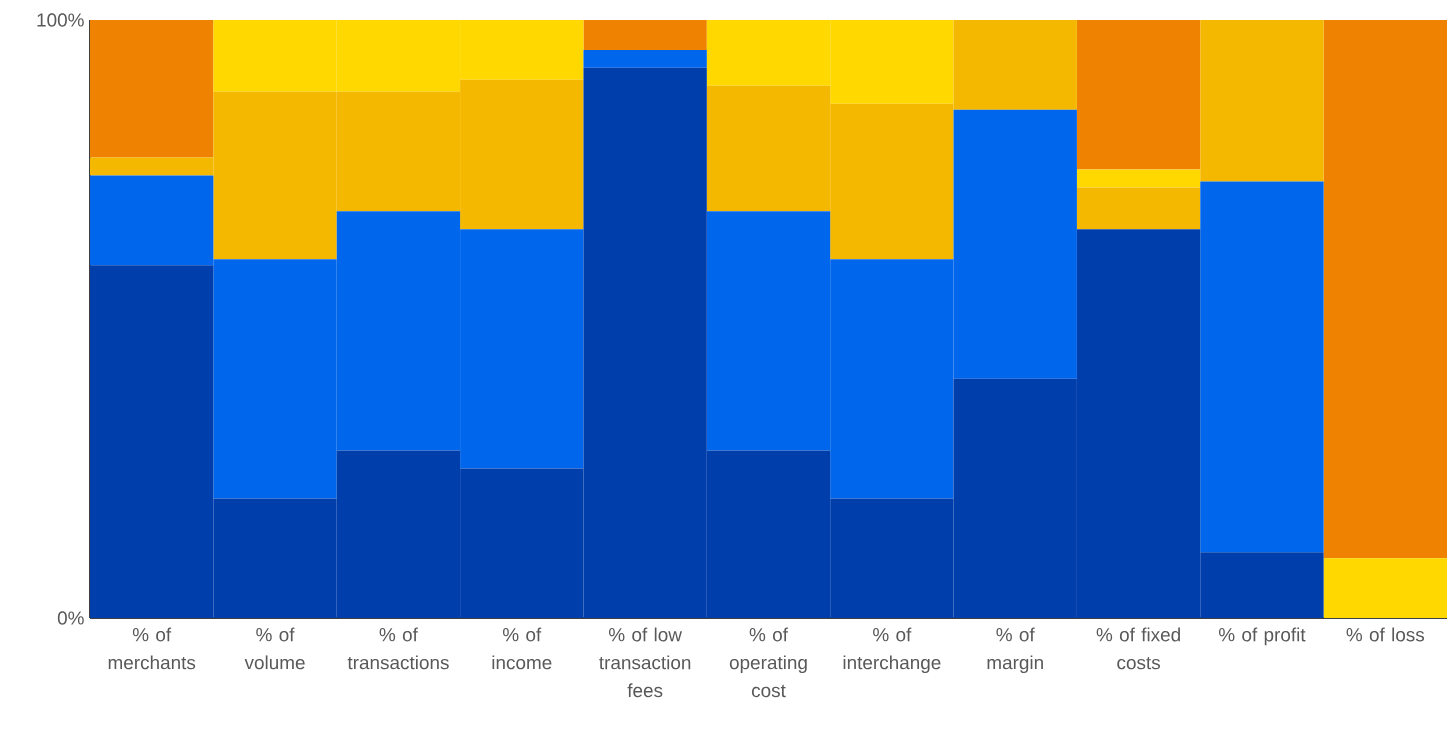  Describe the element at coordinates (768, 662) in the screenshot. I see `x-tick-label: % of operating cost` at that location.